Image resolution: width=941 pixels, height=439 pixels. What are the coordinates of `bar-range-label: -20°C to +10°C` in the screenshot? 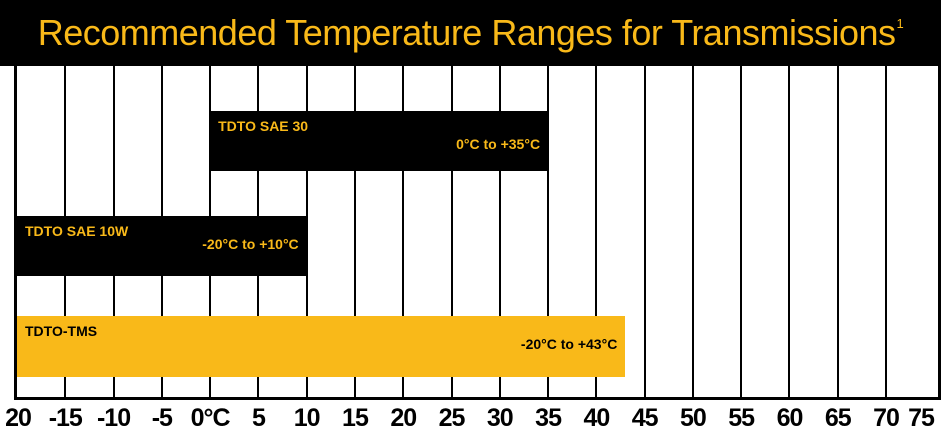 It's located at (250, 244).